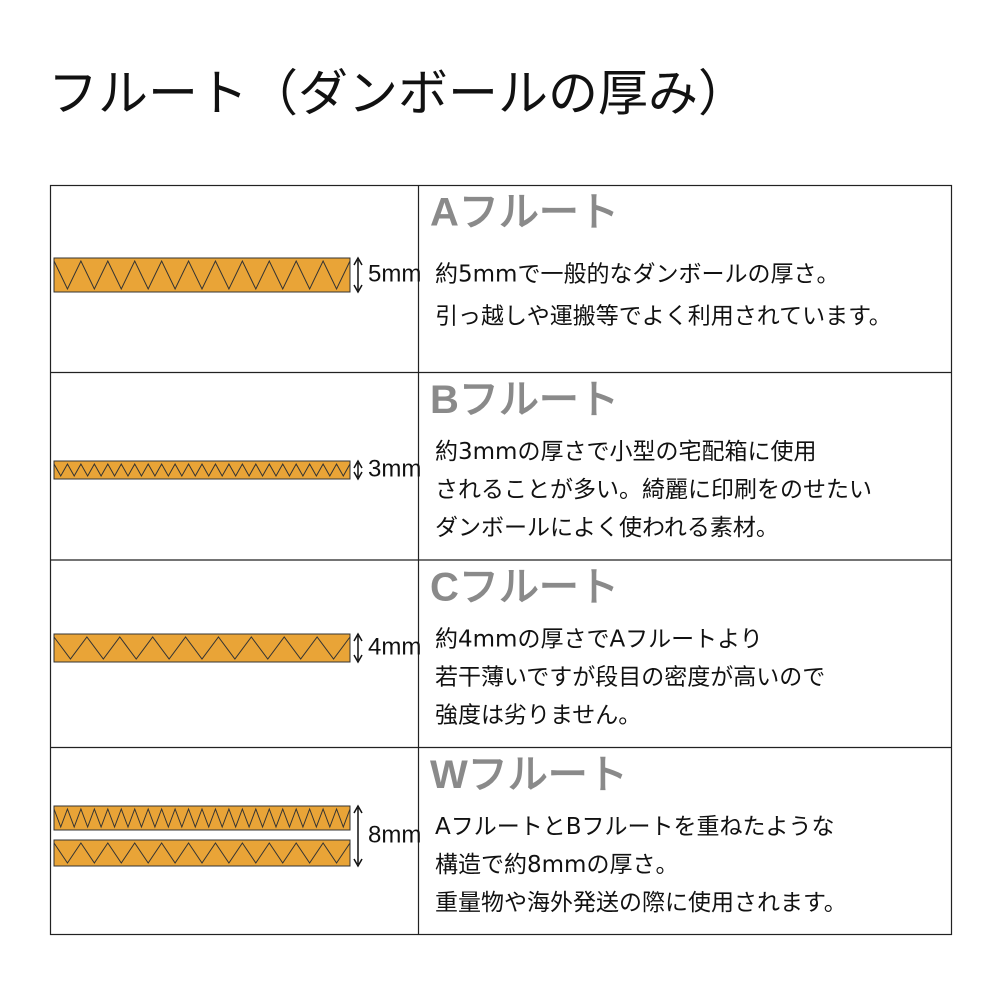 The height and width of the screenshot is (1000, 1000). Describe the element at coordinates (625, 452) in the screenshot. I see `description-line: 約3mmの厚さで小型の宅配箱に使用` at that location.